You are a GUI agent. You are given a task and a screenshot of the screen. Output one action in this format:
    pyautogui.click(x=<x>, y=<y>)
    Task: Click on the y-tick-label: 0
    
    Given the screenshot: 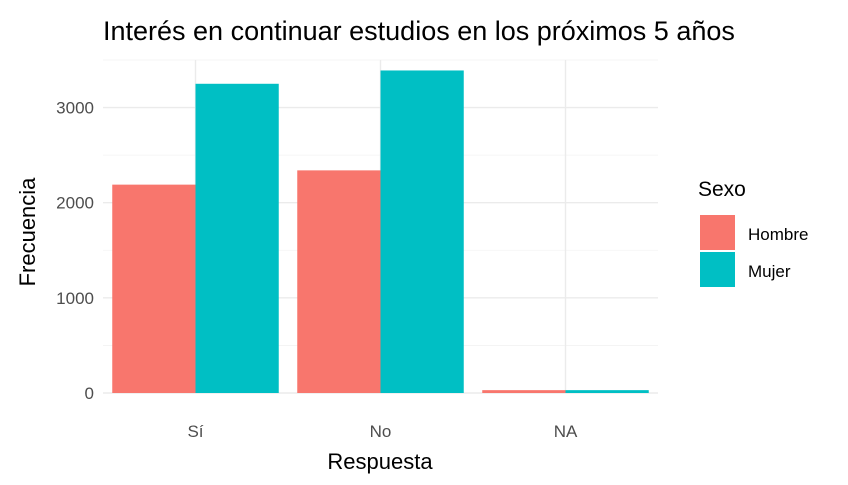 What is the action you would take?
    pyautogui.click(x=89, y=393)
    